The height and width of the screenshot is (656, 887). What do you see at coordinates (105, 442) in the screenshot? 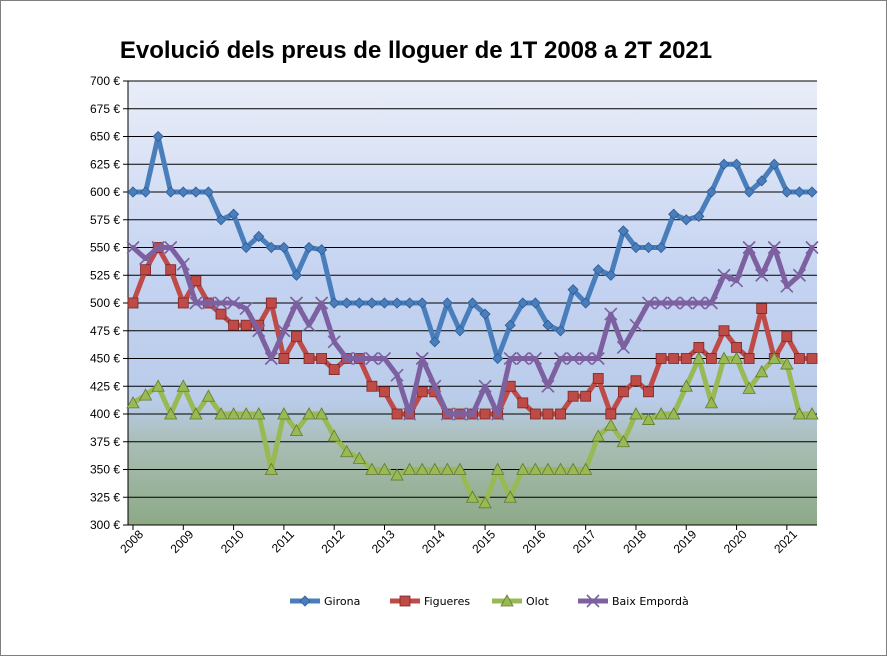
I see `y-tick-label: 375 €` at bounding box center [105, 442].